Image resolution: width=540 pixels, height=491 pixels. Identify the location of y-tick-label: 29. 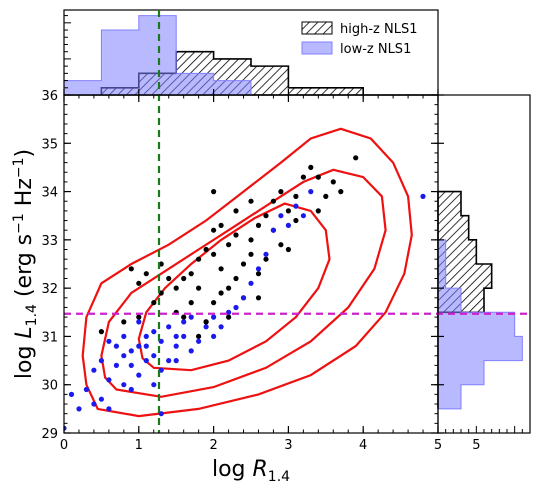
(49, 434).